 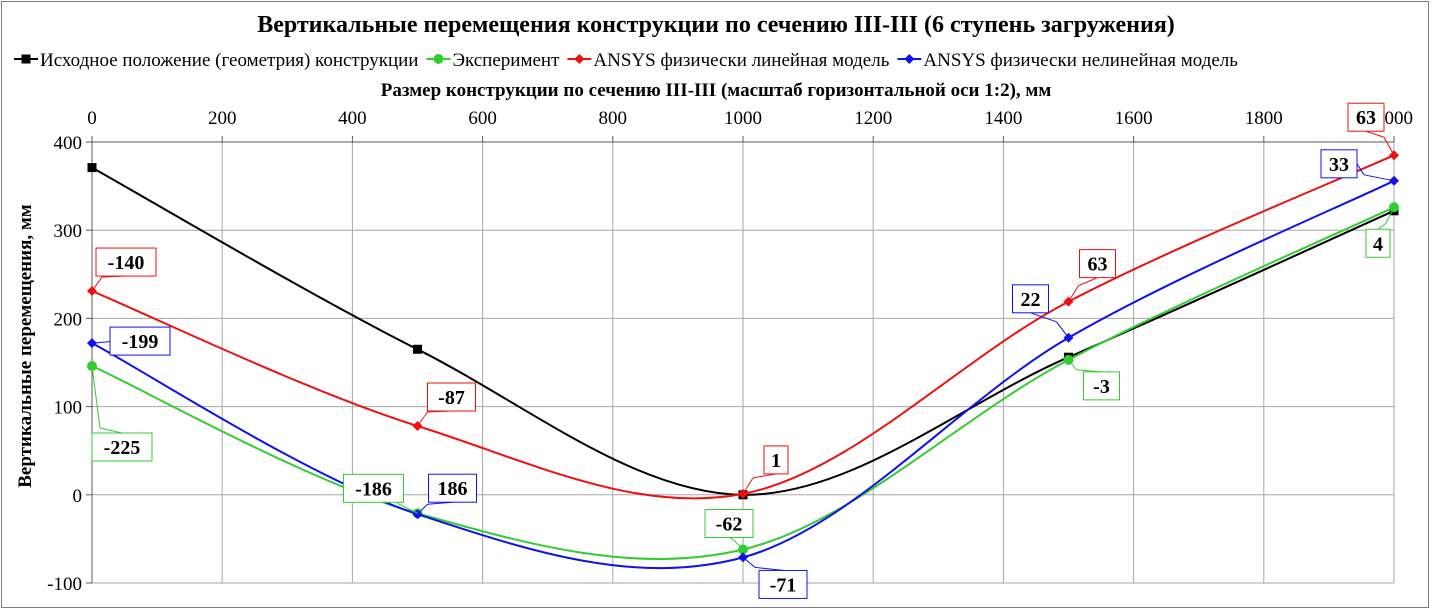 I want to click on x-tick-label: 400, so click(x=352, y=118).